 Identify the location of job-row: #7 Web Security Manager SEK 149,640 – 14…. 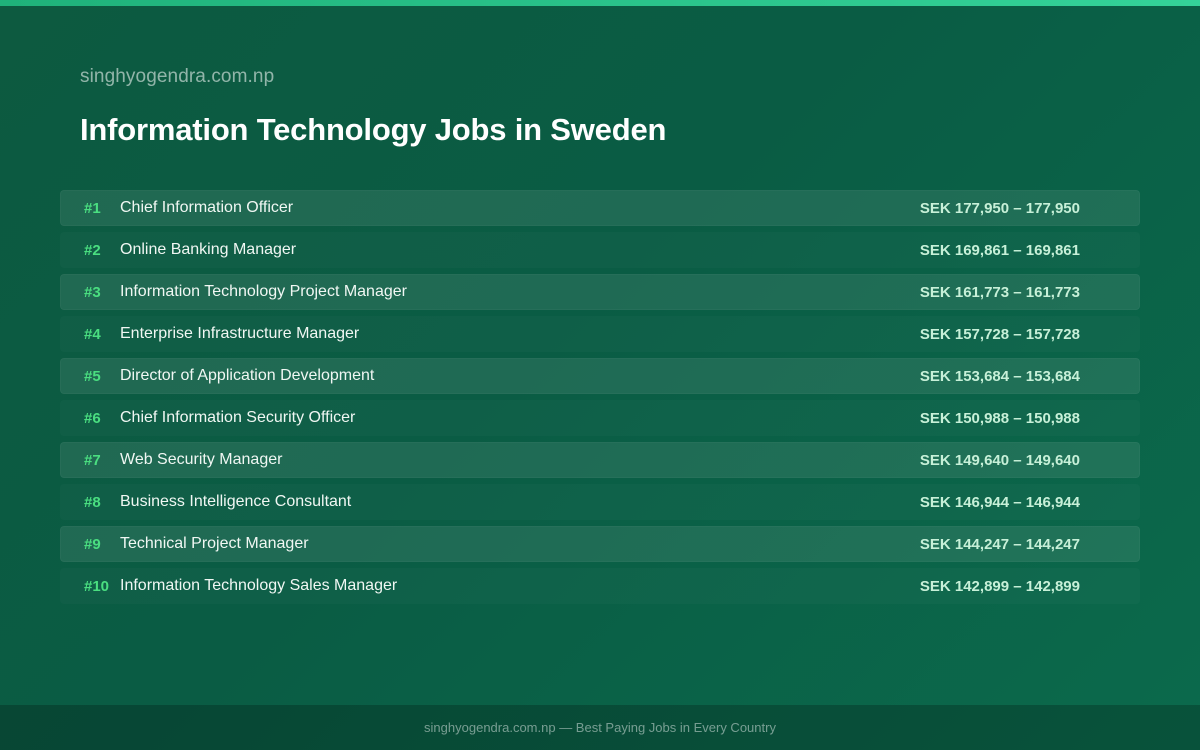
(600, 460).